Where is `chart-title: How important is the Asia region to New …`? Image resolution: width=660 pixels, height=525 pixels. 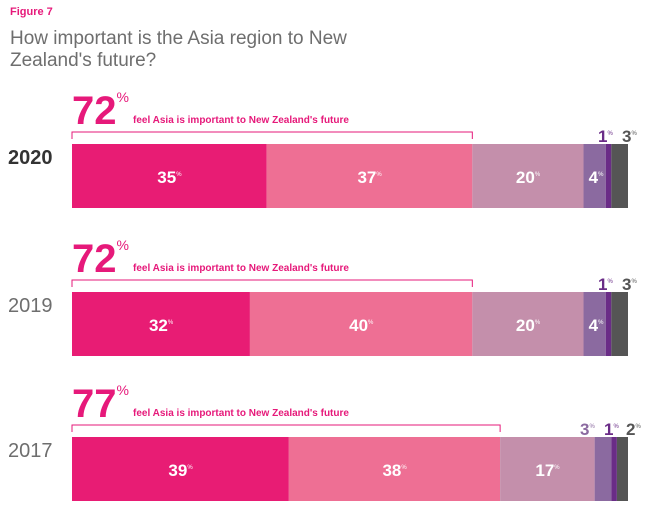
chart-title: How important is the Asia region to New … is located at coordinates (178, 49).